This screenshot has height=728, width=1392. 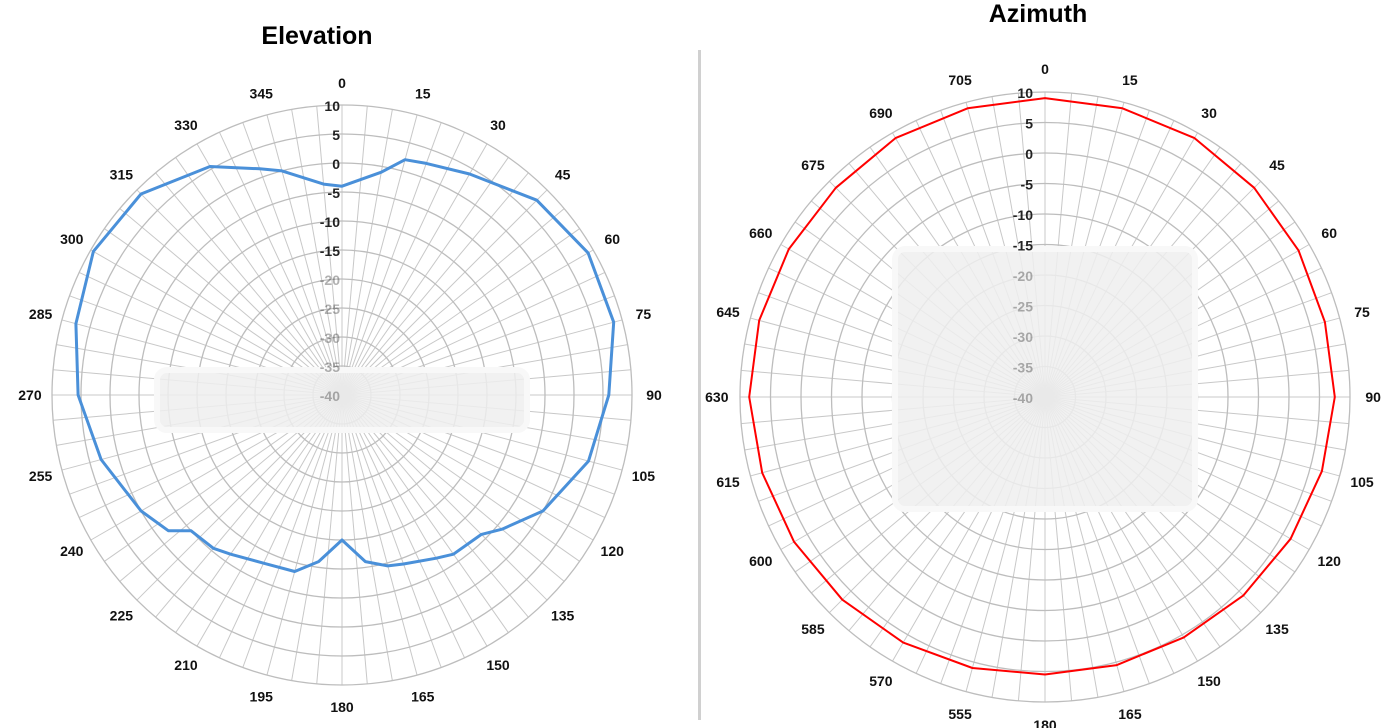 I want to click on angle-label: 225, so click(x=122, y=616).